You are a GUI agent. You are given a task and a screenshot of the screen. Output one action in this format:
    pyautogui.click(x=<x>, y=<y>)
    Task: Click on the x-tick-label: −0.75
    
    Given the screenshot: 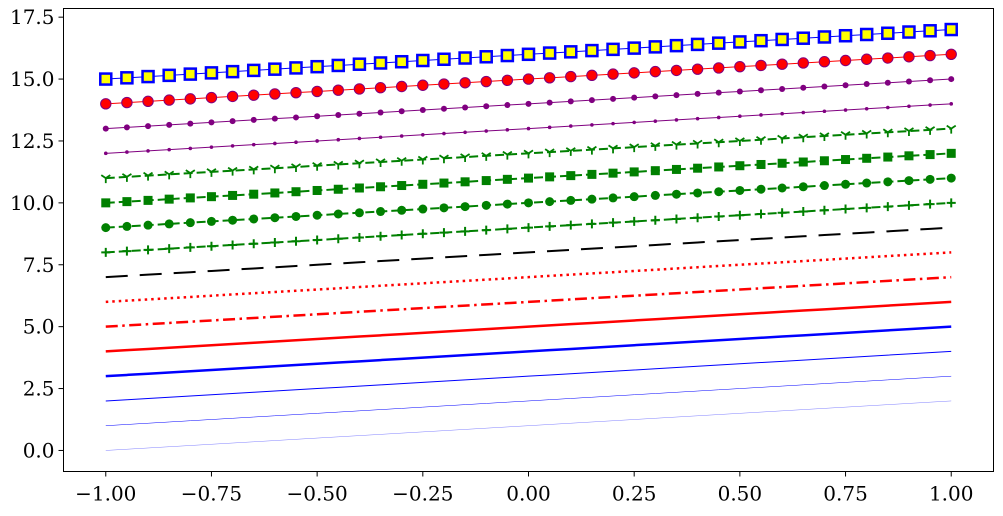 What is the action you would take?
    pyautogui.click(x=211, y=494)
    